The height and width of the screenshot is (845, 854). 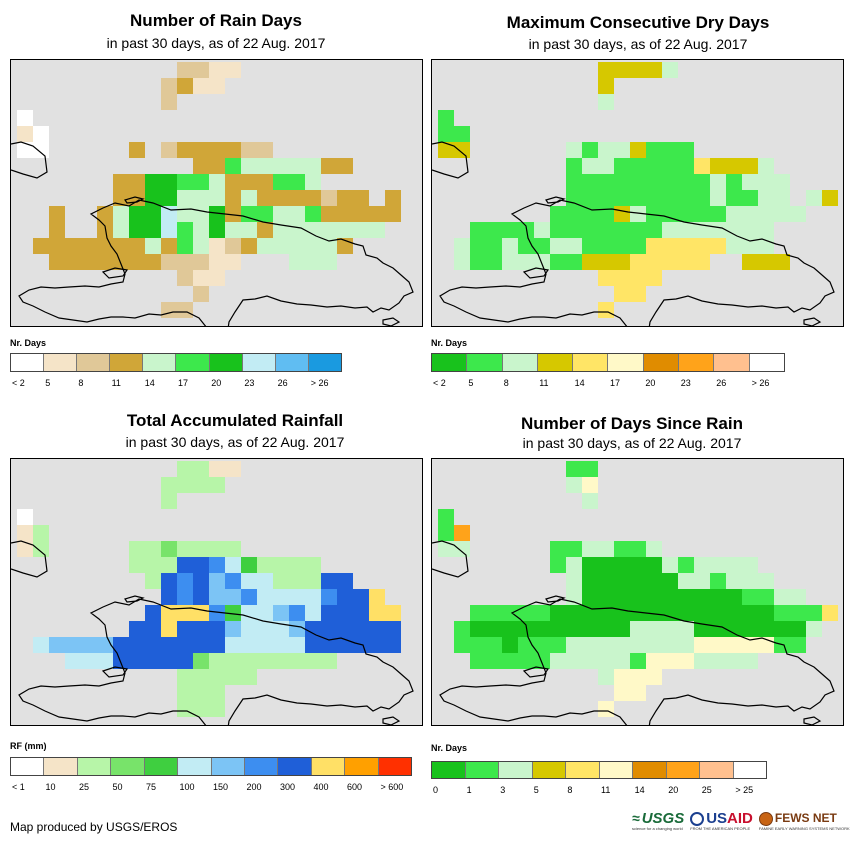 I want to click on legend-label: 75, so click(x=151, y=787).